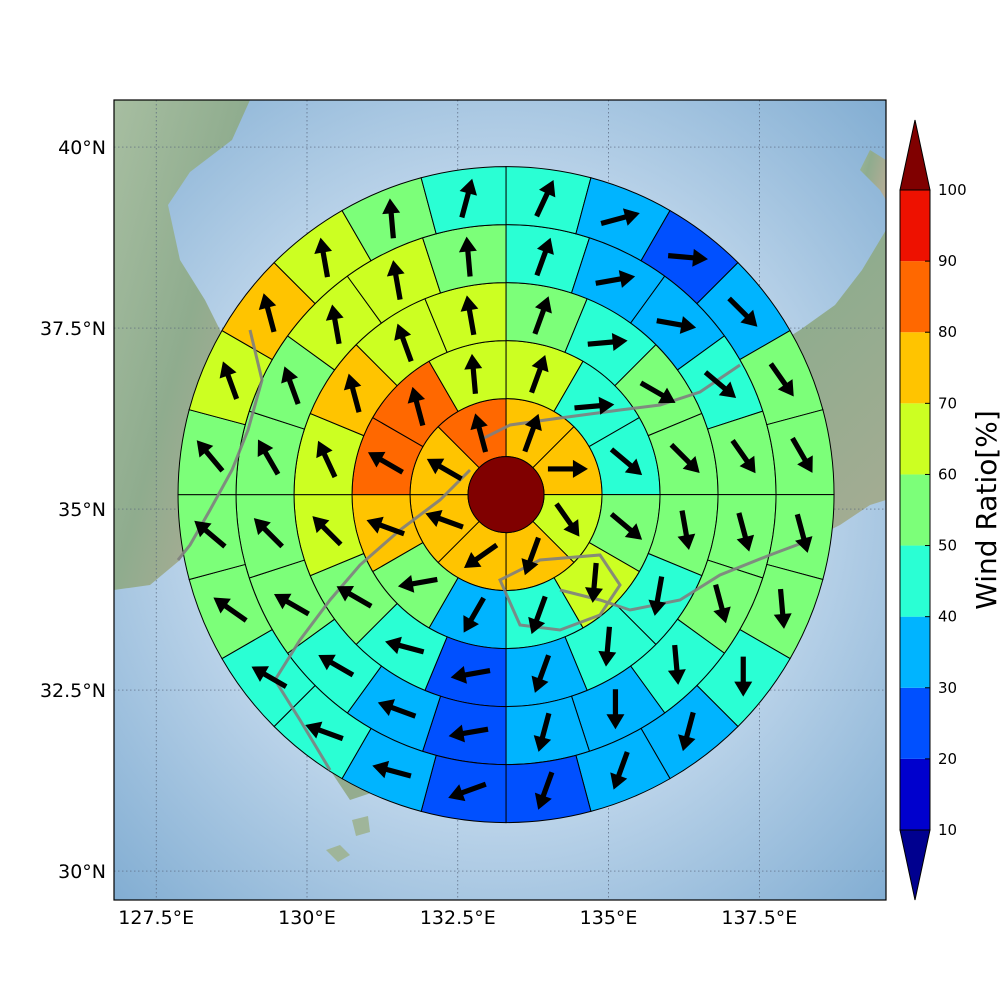 This screenshot has width=1000, height=1000. Describe the element at coordinates (915, 510) in the screenshot. I see `colorbar-frame` at that location.